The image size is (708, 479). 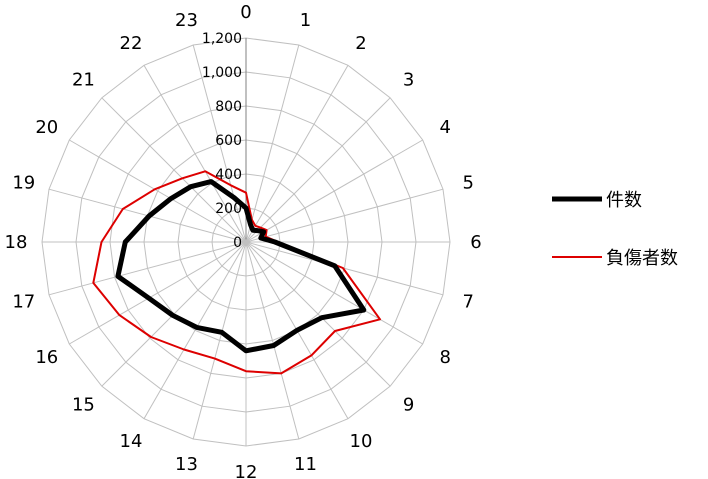 I want to click on legend-item-count: 件数, so click(x=627, y=199).